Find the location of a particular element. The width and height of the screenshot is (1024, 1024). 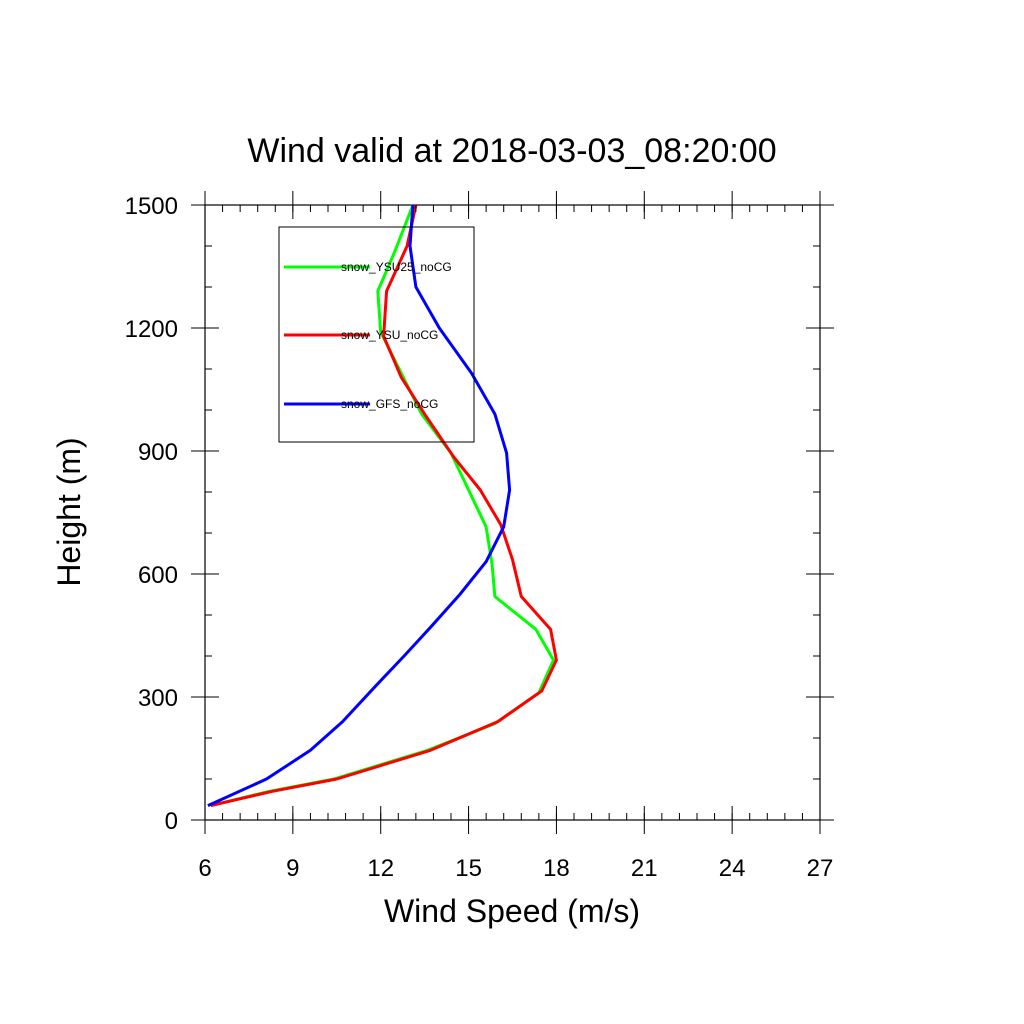

x-tick-label: 15 is located at coordinates (468, 868).